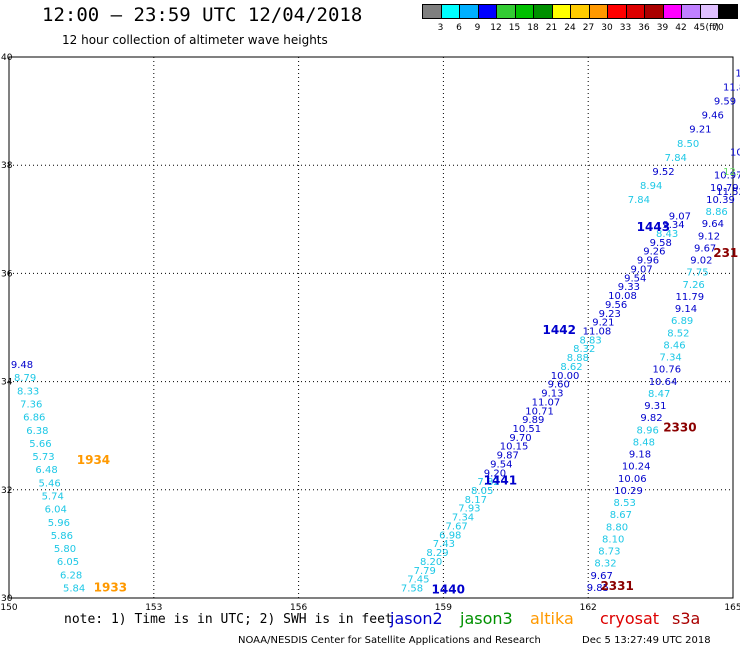  I want to click on wave-height-value: 9.34, so click(673, 225).